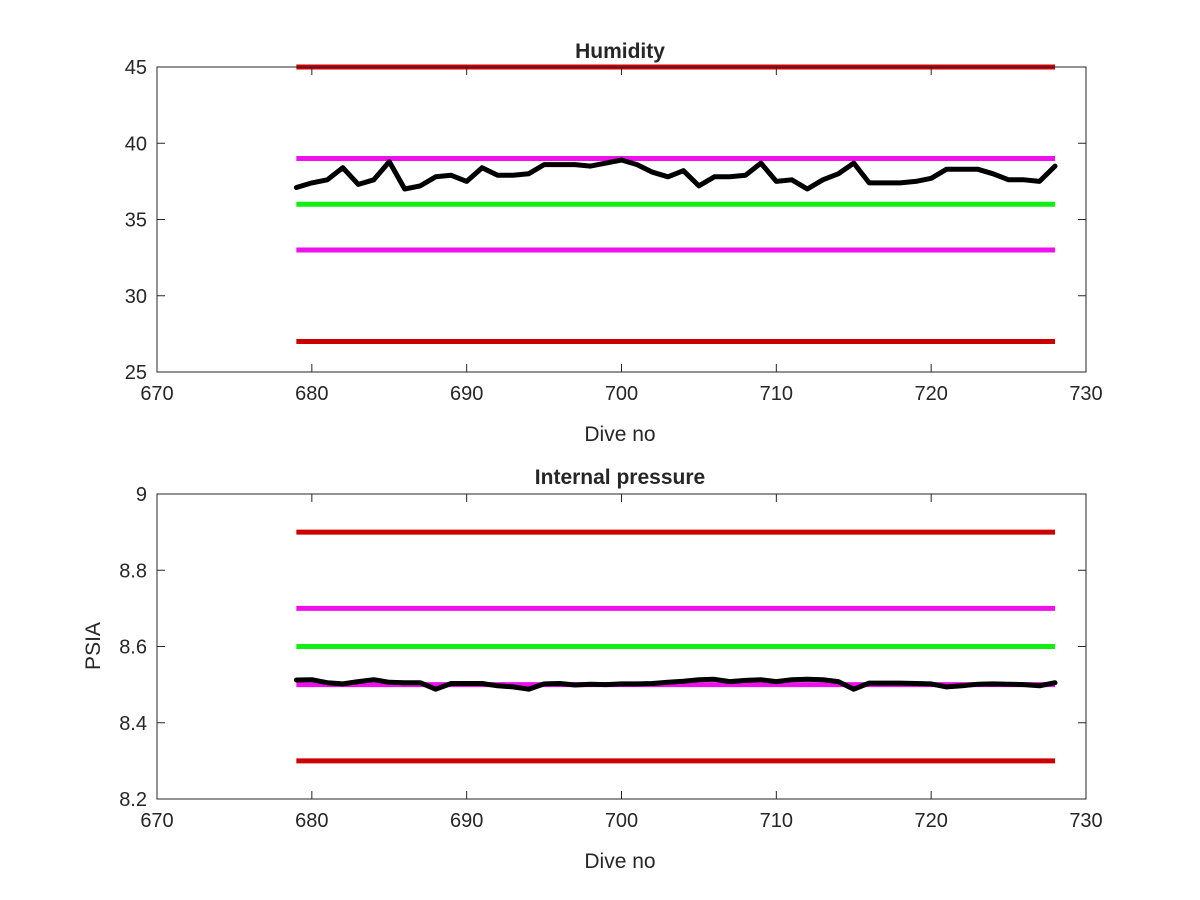 The image size is (1200, 900). Describe the element at coordinates (133, 800) in the screenshot. I see `pressure-ytick-label: 8.2` at that location.